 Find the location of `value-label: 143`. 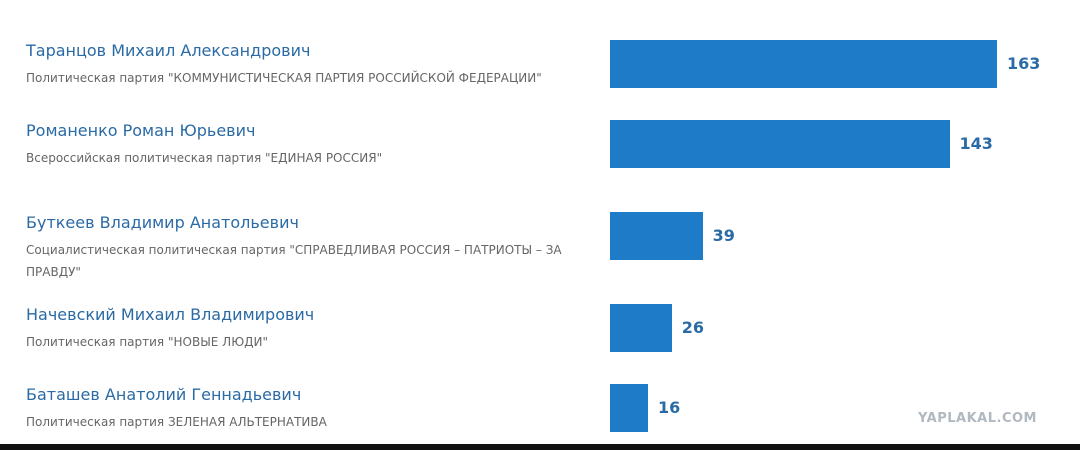

value-label: 143 is located at coordinates (976, 143).